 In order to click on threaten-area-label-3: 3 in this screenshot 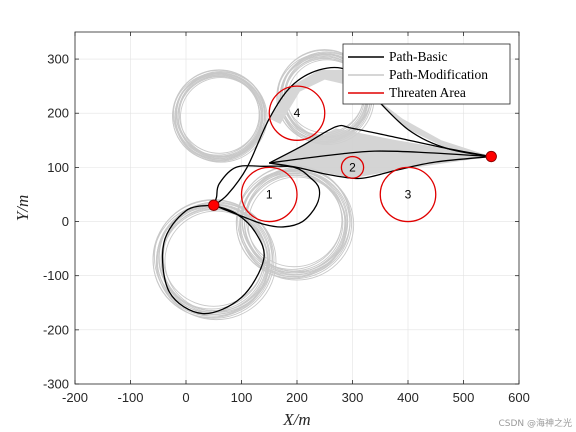, I will do `click(408, 194)`.